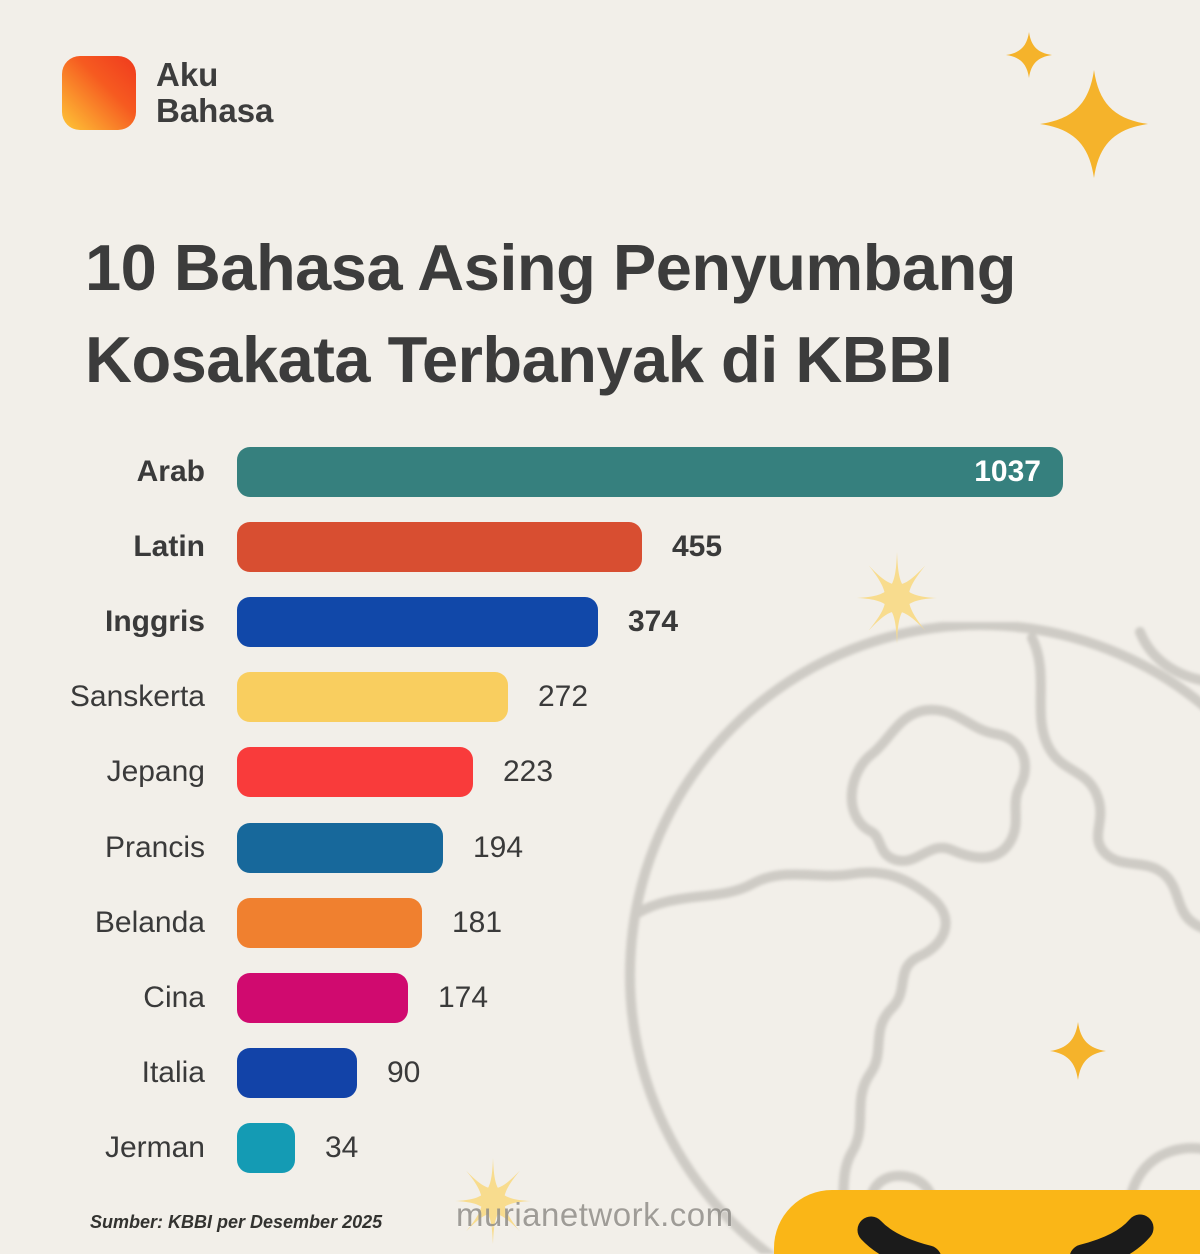  Describe the element at coordinates (215, 110) in the screenshot. I see `brand-name-line2: Bahasa` at that location.